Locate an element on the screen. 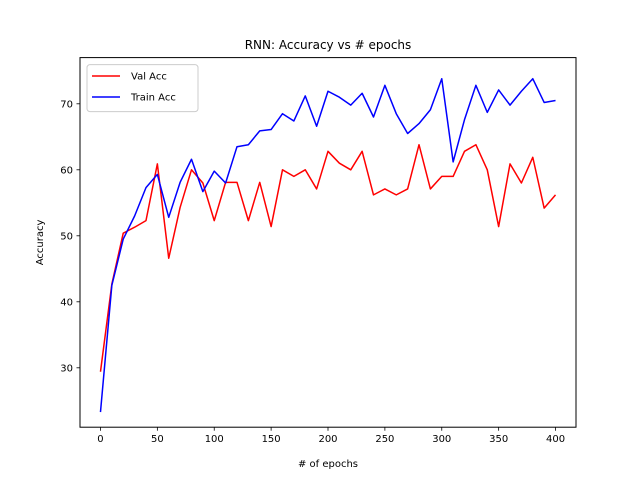  legend-label-train-acc: Train Acc is located at coordinates (153, 98).